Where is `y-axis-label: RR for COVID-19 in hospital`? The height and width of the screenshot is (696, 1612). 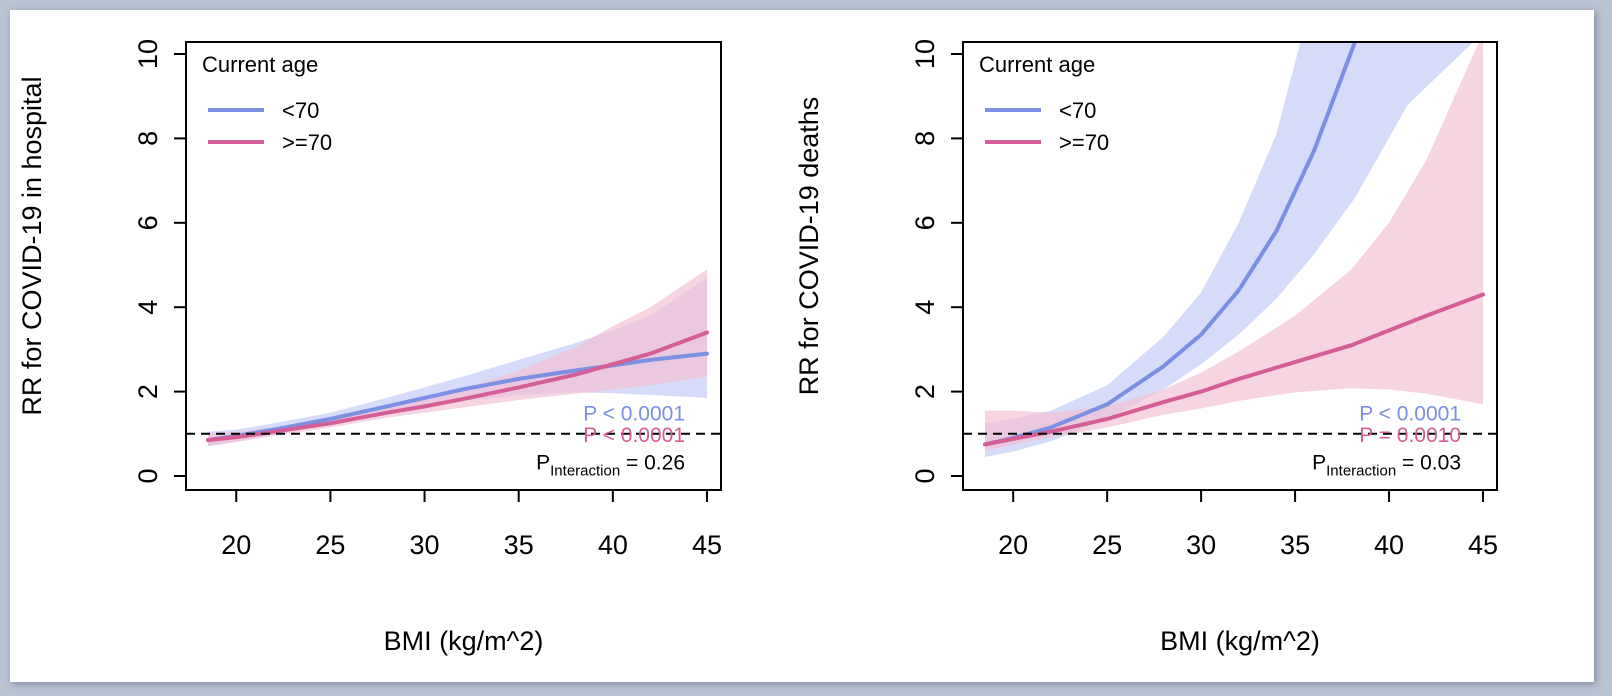
y-axis-label: RR for COVID-19 in hospital is located at coordinates (32, 245).